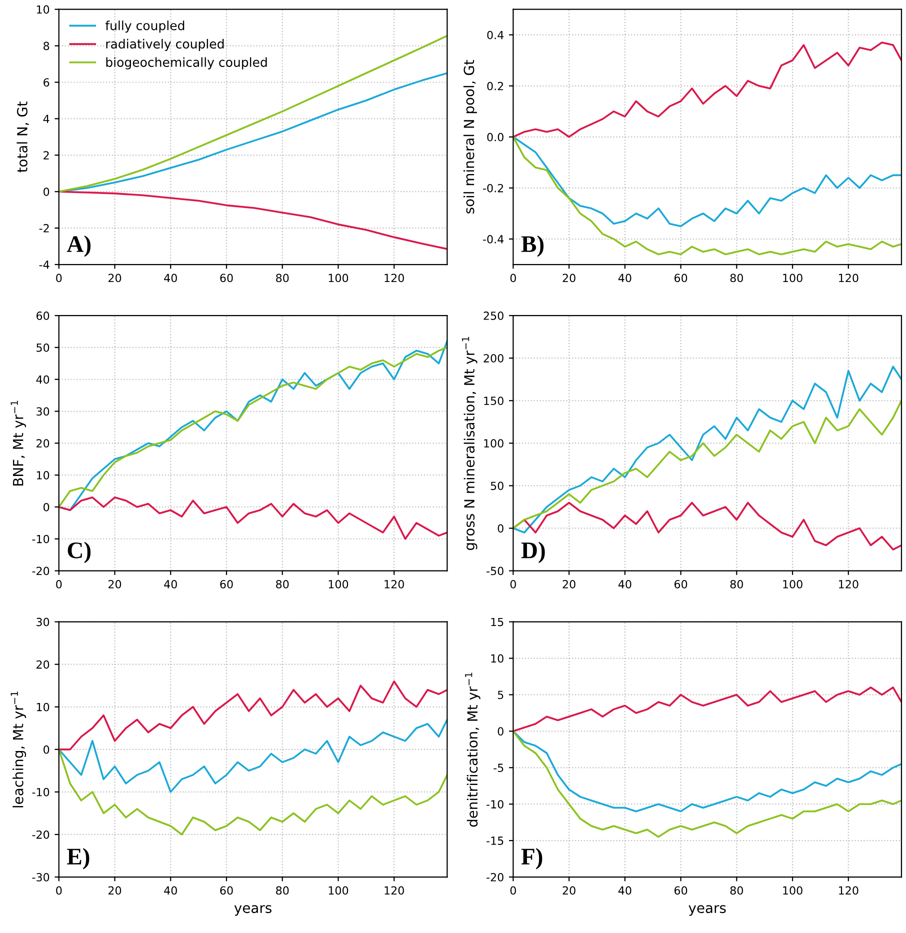 Image resolution: width=906 pixels, height=933 pixels. What do you see at coordinates (533, 553) in the screenshot?
I see `annotation: D)` at bounding box center [533, 553].